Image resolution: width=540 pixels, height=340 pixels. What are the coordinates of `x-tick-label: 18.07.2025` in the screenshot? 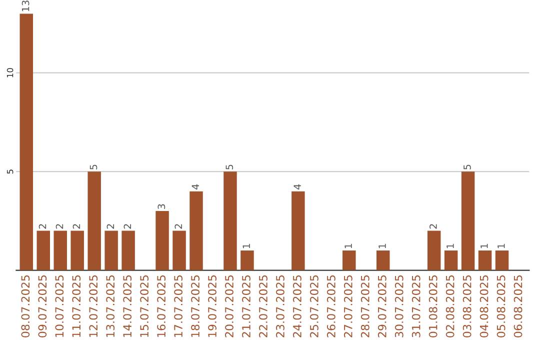 It's located at (195, 306).